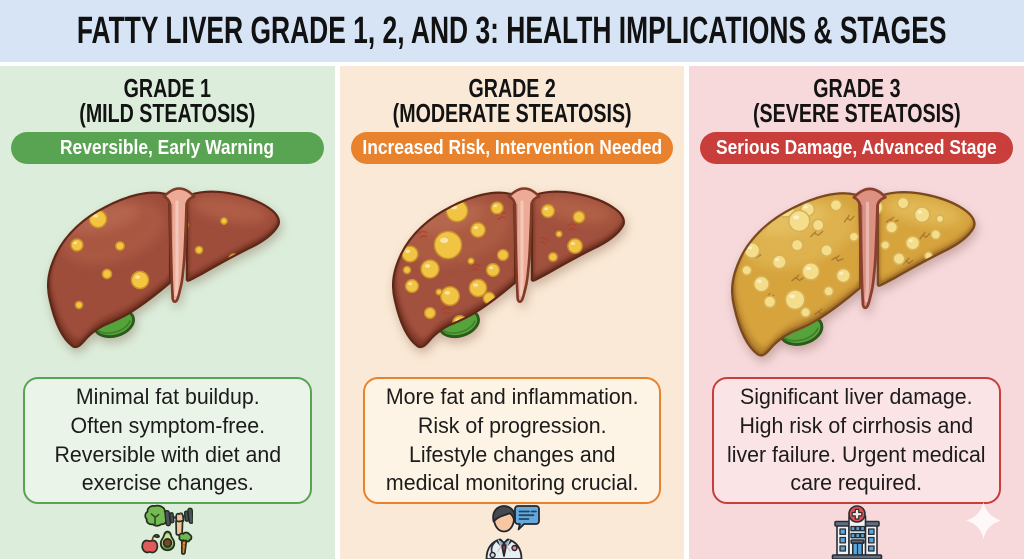  What do you see at coordinates (167, 89) in the screenshot?
I see `grade-1-title: GRADE 1` at bounding box center [167, 89].